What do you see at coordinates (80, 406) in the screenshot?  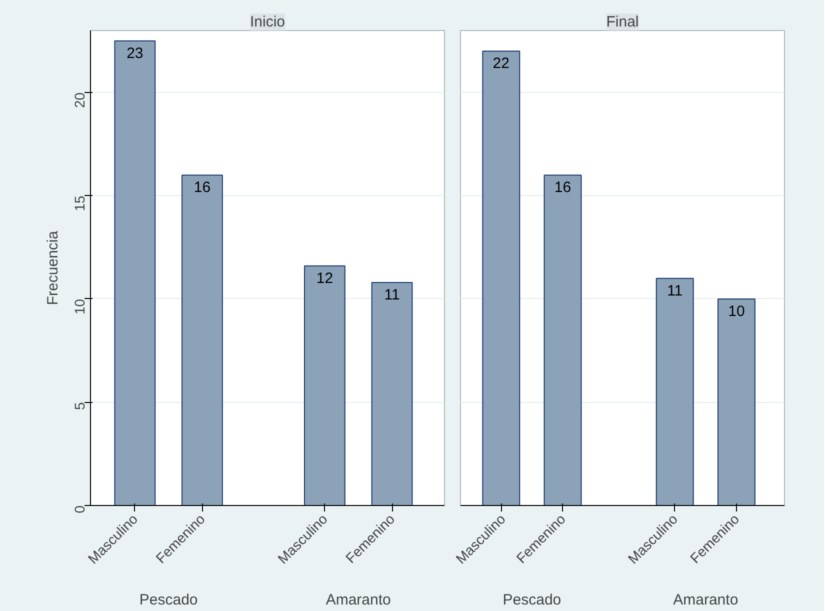 I see `y-tick-label: 5` at bounding box center [80, 406].